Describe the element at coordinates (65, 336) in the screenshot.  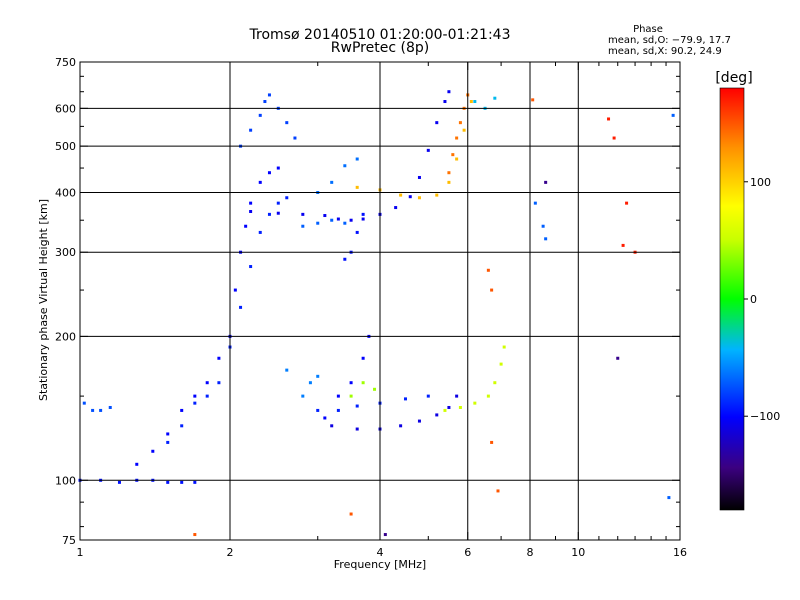
I see `y-tick-label: 200` at that location.